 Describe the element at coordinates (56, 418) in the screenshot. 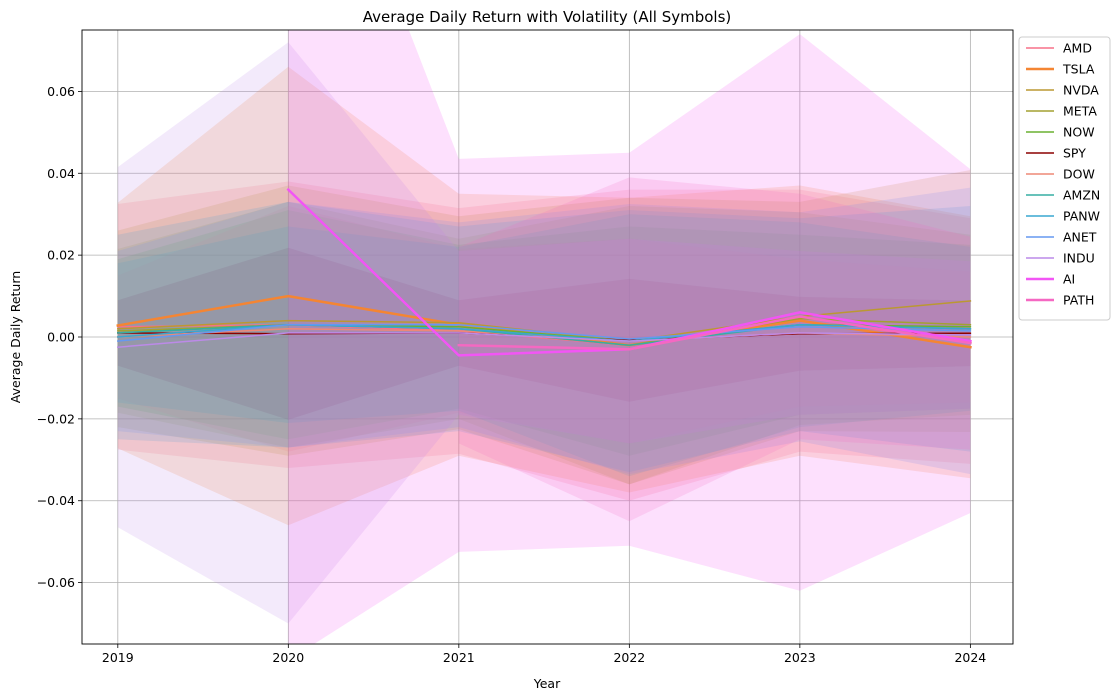

I see `y-tick-label: −0.02` at that location.